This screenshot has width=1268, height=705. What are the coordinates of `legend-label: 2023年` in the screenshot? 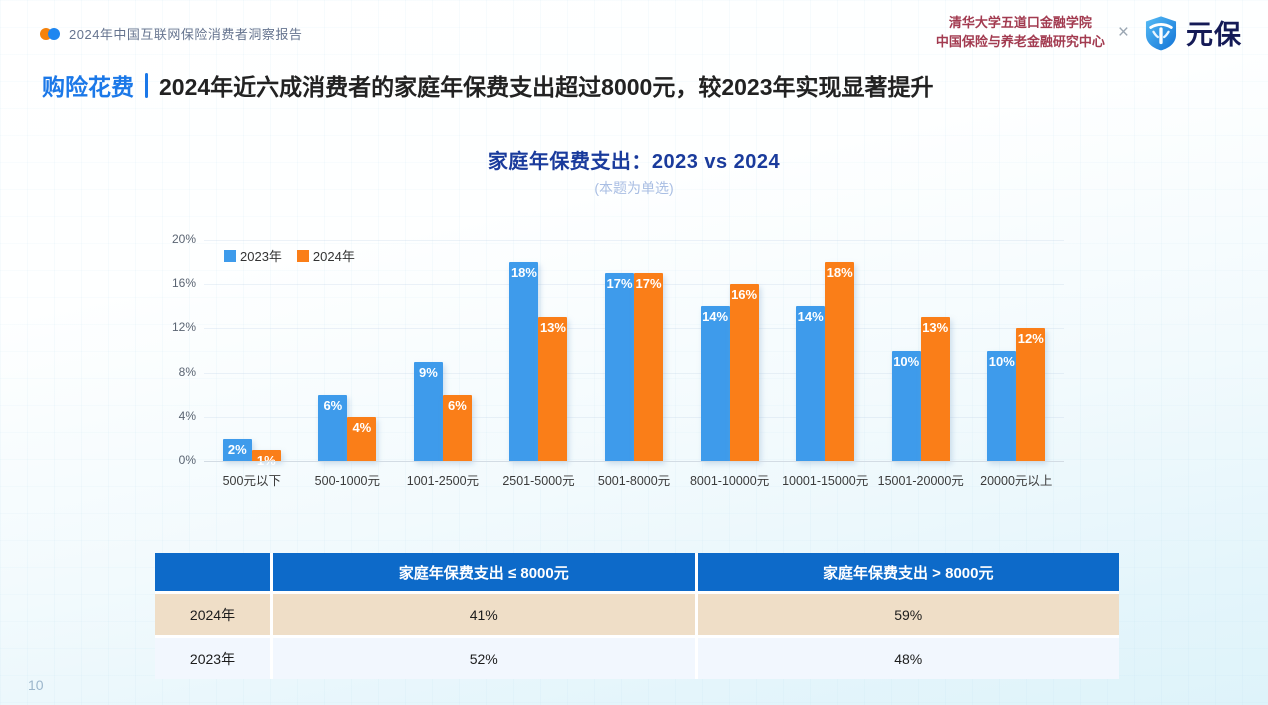 It's located at (261, 256).